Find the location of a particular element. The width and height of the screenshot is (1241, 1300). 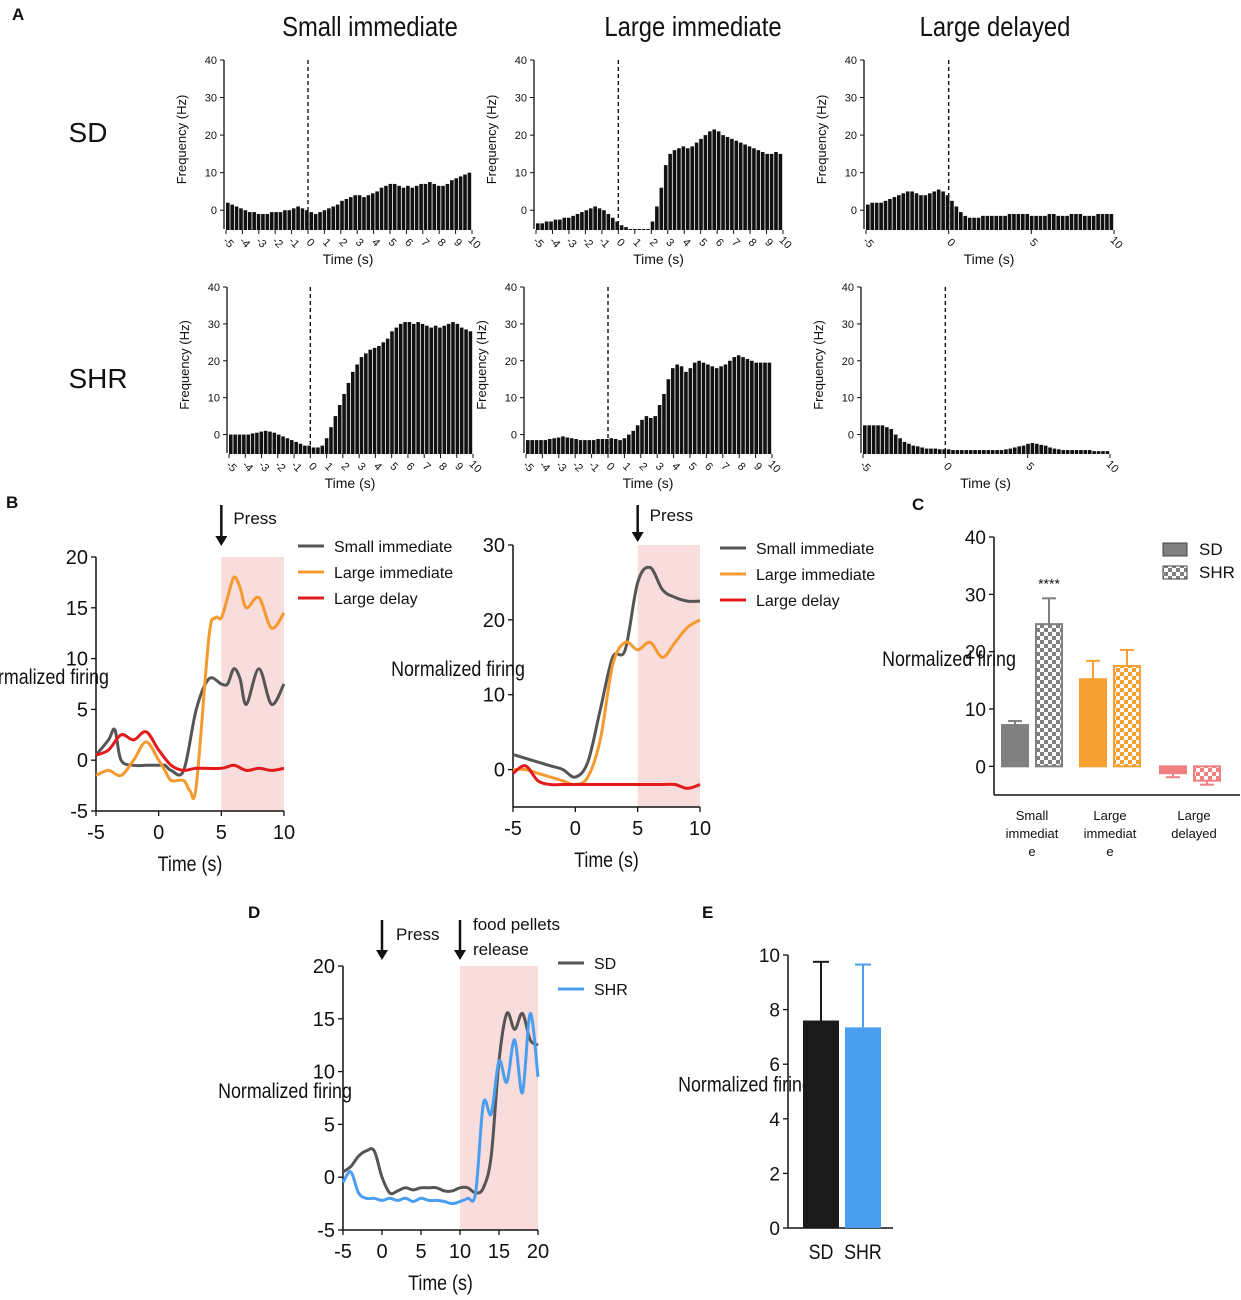

legend-label: Small immediate is located at coordinates (815, 549).